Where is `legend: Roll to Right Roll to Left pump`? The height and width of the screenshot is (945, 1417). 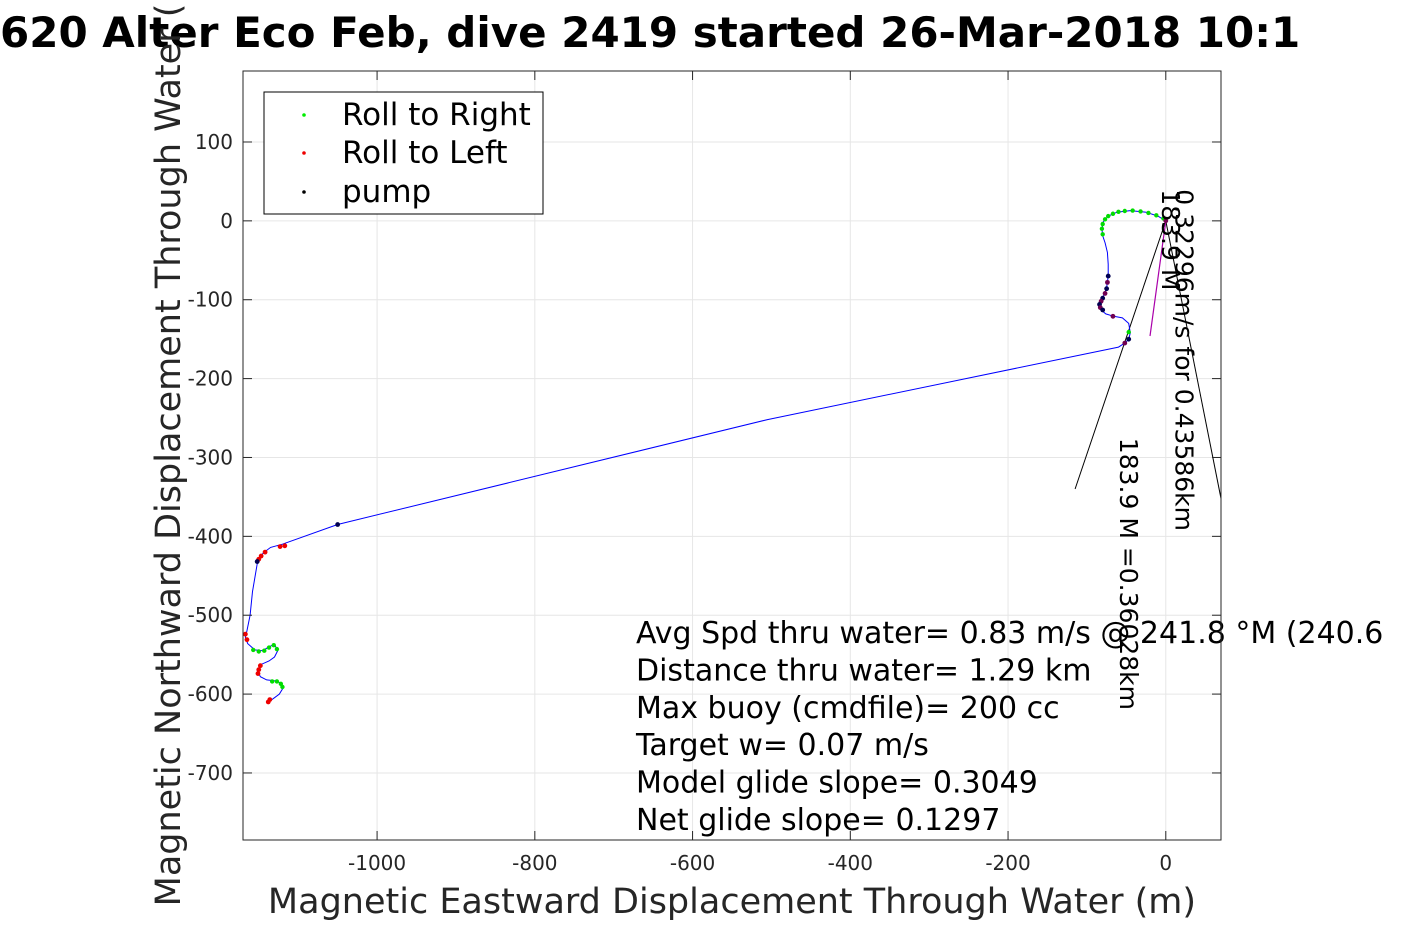 legend: Roll to Right Roll to Left pump is located at coordinates (403, 153).